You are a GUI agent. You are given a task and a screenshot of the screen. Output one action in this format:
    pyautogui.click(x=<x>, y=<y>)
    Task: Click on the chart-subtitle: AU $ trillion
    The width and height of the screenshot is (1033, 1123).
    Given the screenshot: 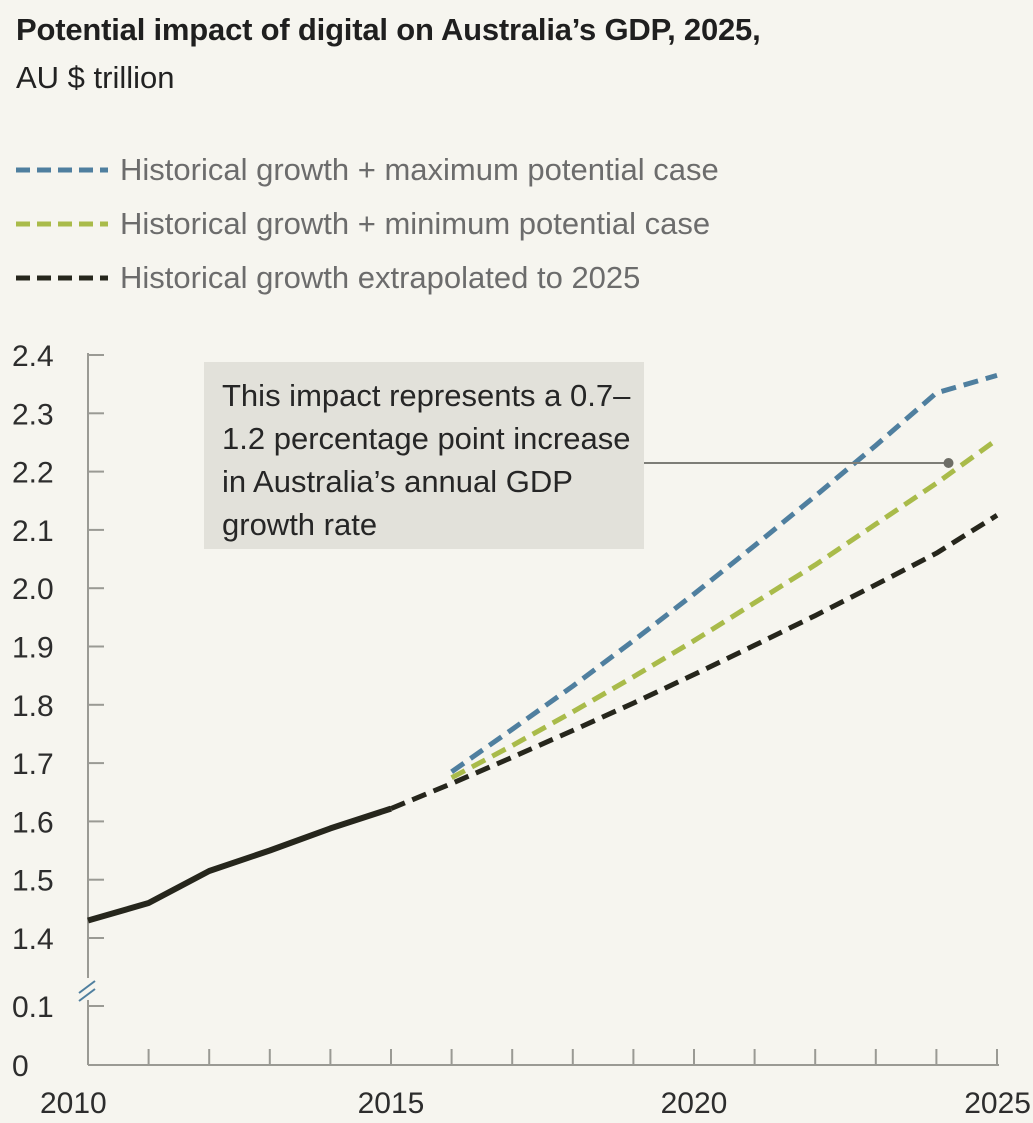 What is the action you would take?
    pyautogui.click(x=95, y=77)
    